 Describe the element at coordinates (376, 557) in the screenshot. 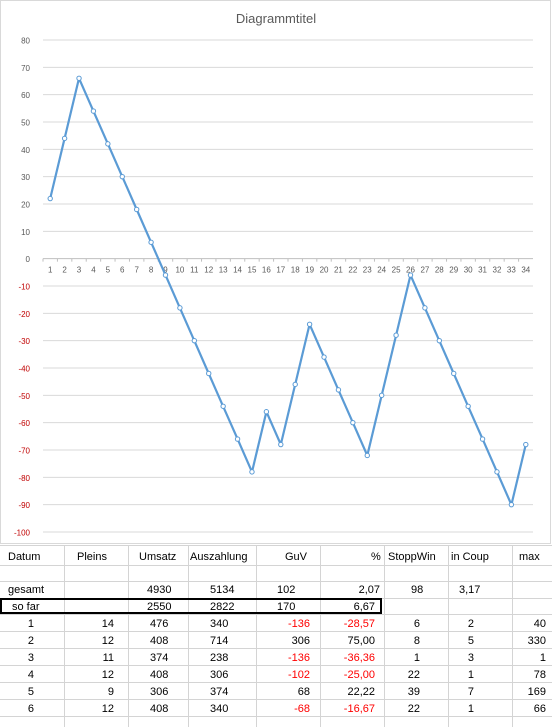

I see `header-pct: %` at that location.